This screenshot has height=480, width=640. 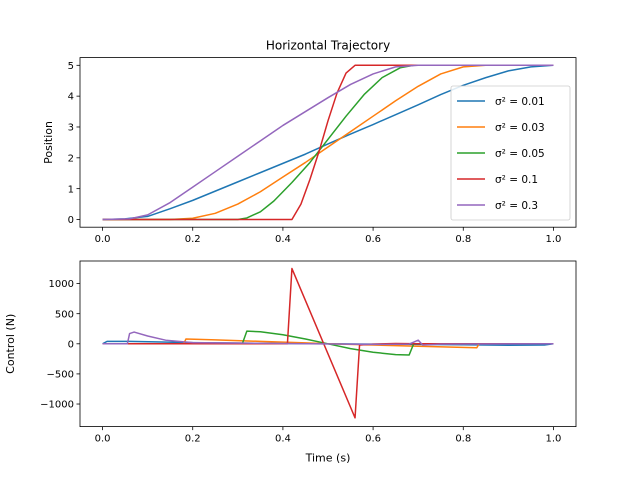 I want to click on legend-entry-3: σ² = 0.1, so click(x=516, y=180).